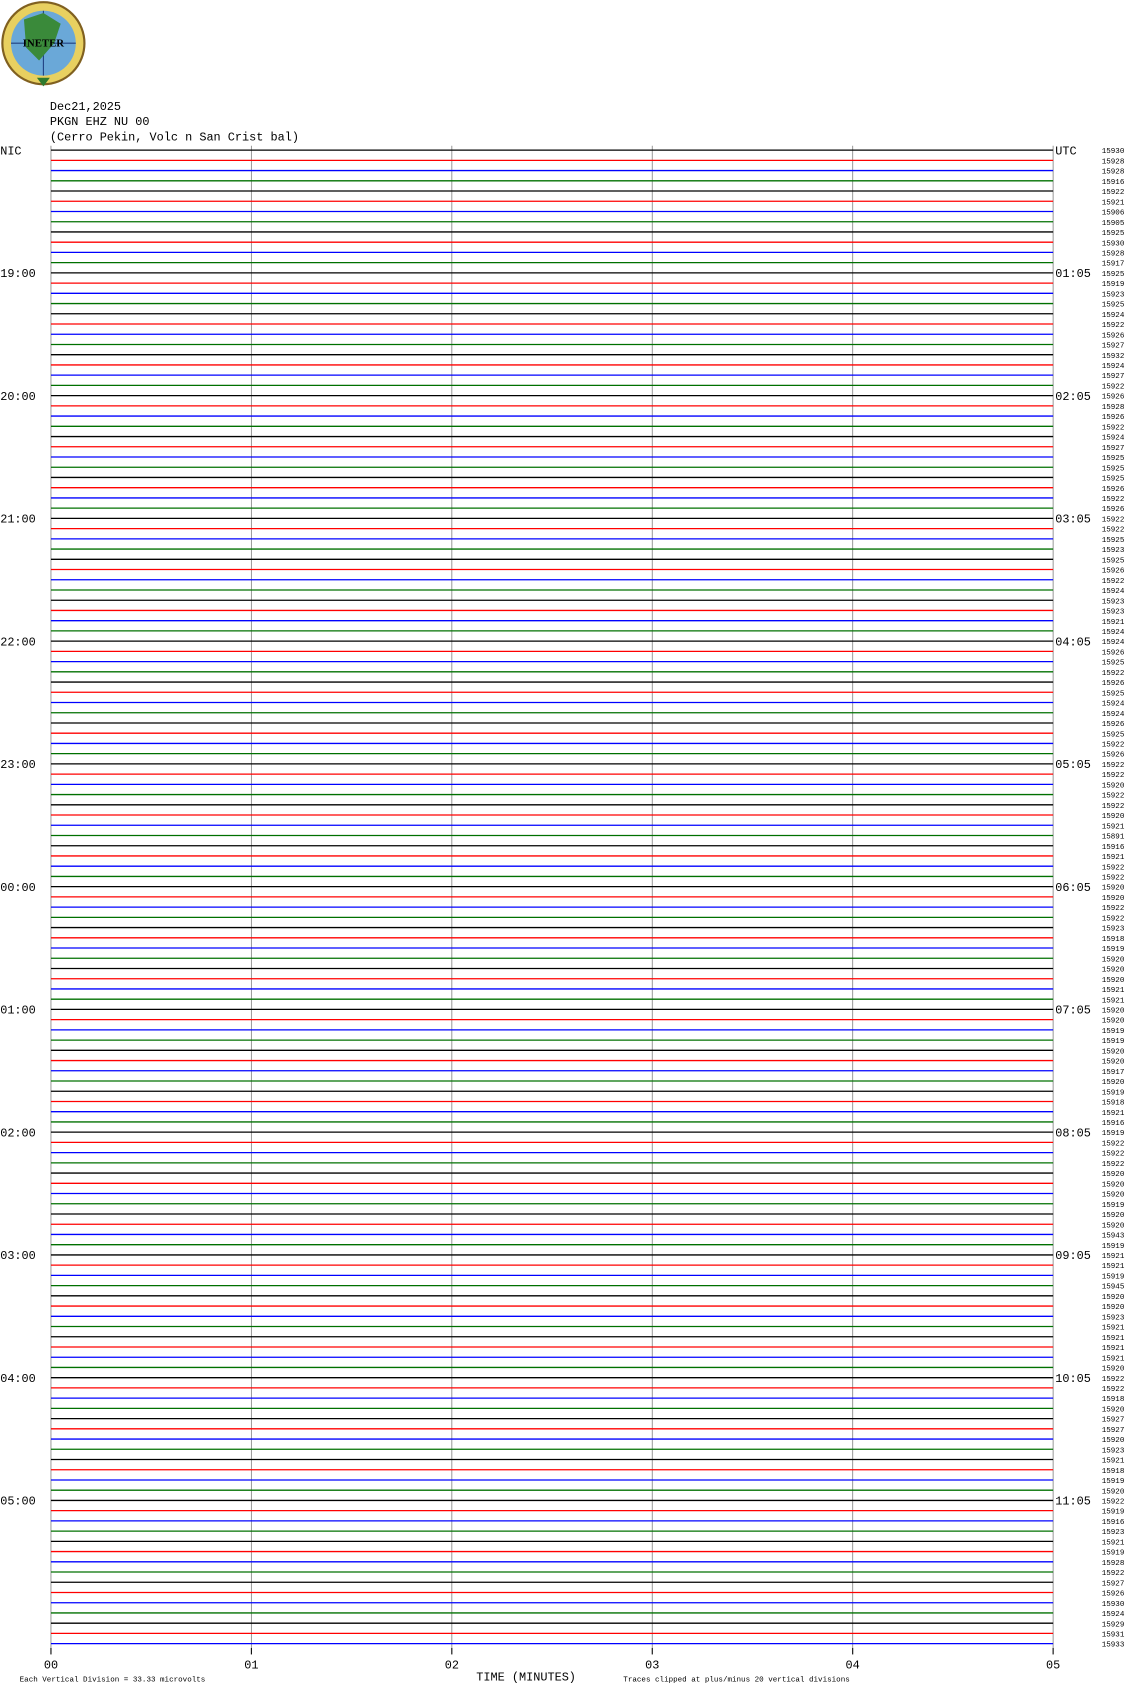 The image size is (1130, 1689). What do you see at coordinates (1113, 1237) in the screenshot?
I see `row-mean: 15943` at bounding box center [1113, 1237].